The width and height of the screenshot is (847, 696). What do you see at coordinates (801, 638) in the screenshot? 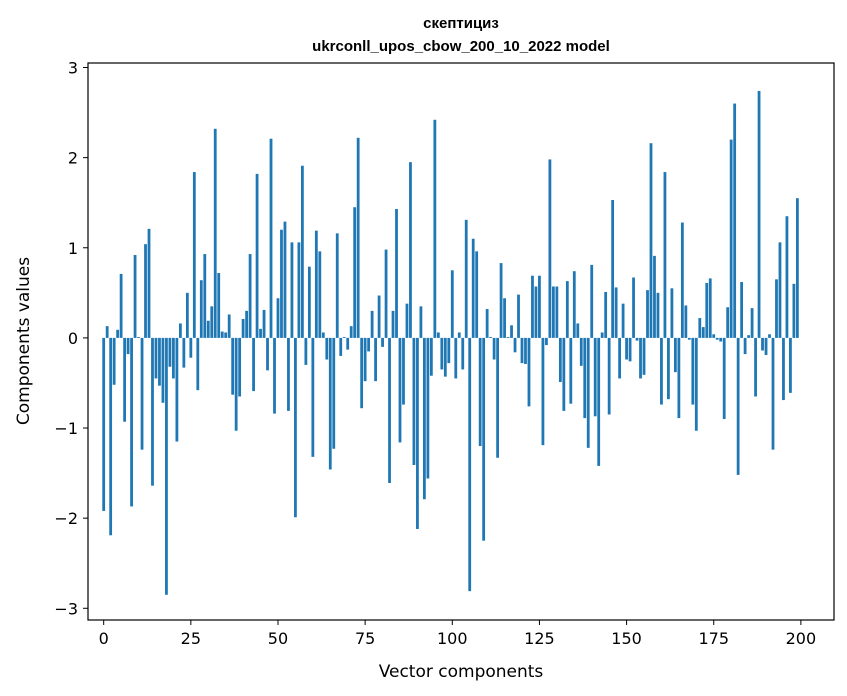
I see `x-tick-label: 200` at bounding box center [801, 638].